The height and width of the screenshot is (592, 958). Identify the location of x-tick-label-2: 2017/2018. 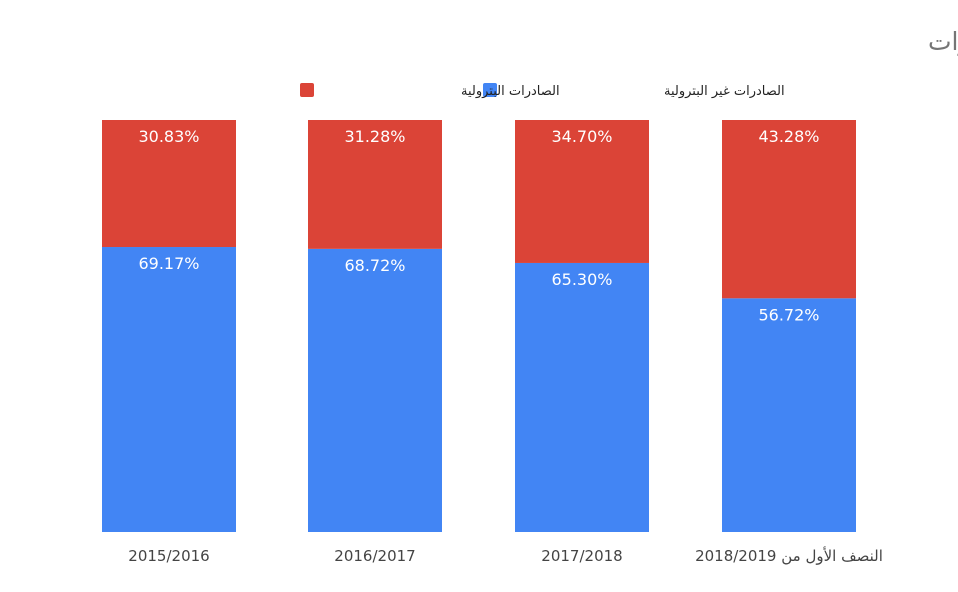
(581, 556).